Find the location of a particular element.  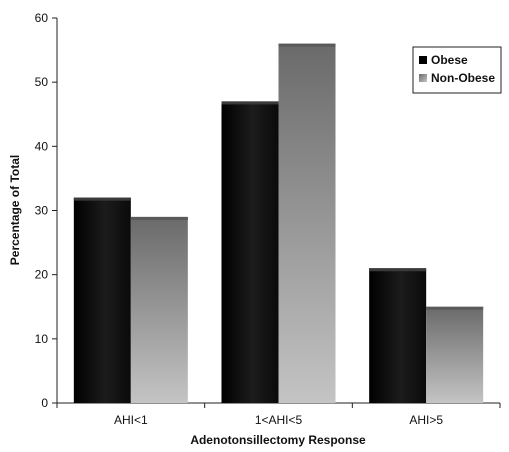

legend-swatch-obese is located at coordinates (423, 60).